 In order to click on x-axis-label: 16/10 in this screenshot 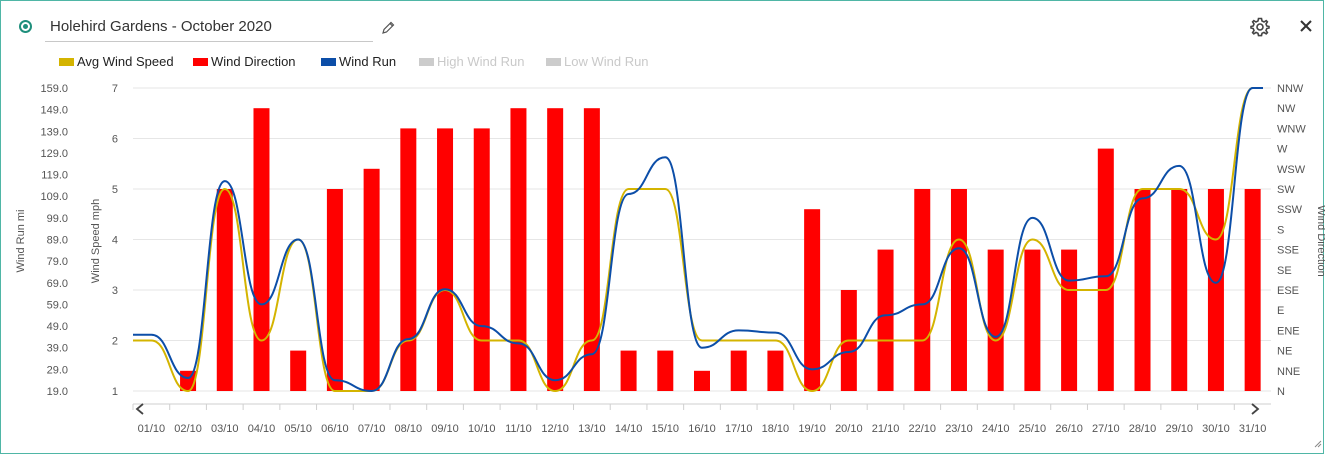, I will do `click(702, 429)`.